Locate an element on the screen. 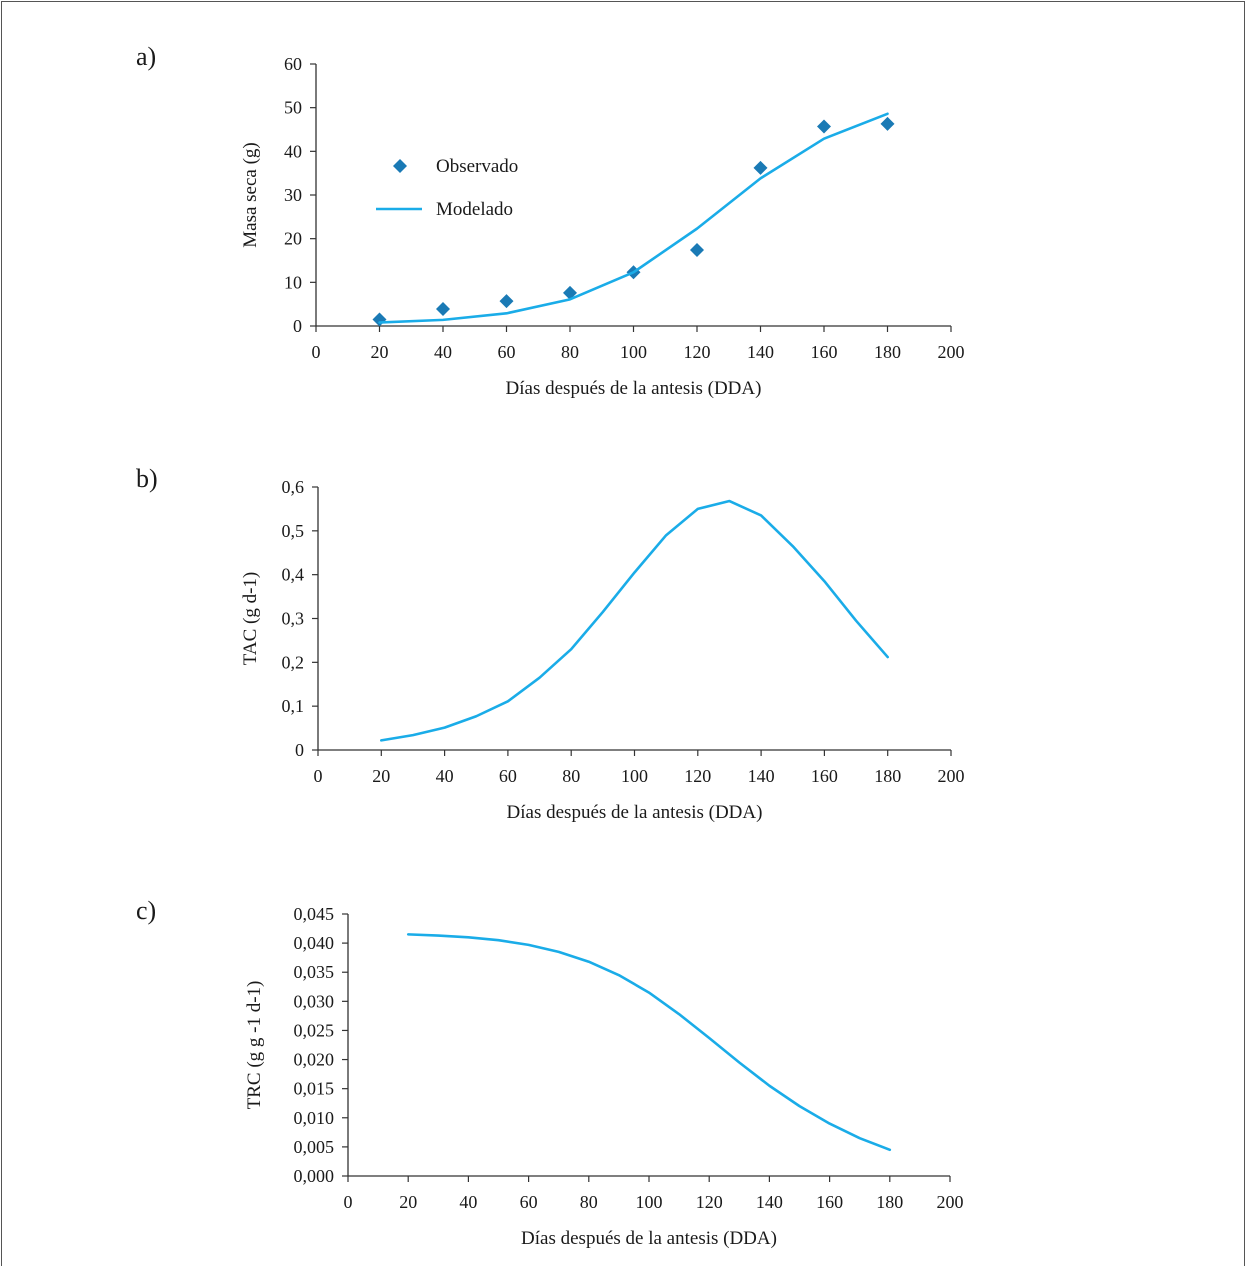 The height and width of the screenshot is (1266, 1246). y-tick-label: 50 is located at coordinates (293, 108).